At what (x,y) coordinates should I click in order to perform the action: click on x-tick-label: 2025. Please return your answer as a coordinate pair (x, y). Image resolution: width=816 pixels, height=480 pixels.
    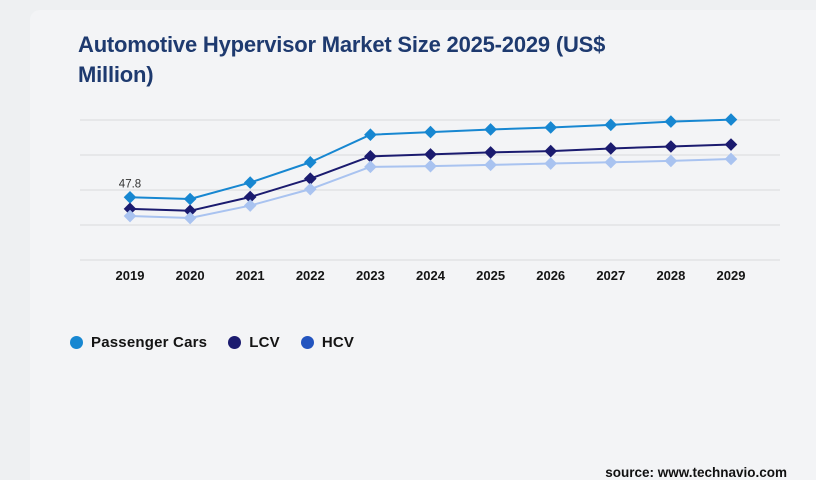
    Looking at the image, I should click on (490, 275).